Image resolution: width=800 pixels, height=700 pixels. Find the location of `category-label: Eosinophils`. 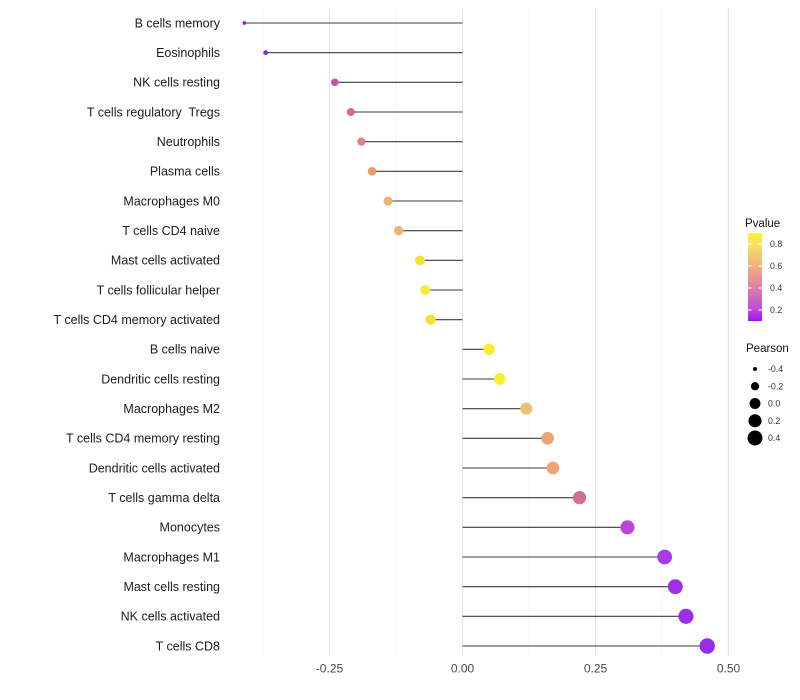

category-label: Eosinophils is located at coordinates (188, 53).